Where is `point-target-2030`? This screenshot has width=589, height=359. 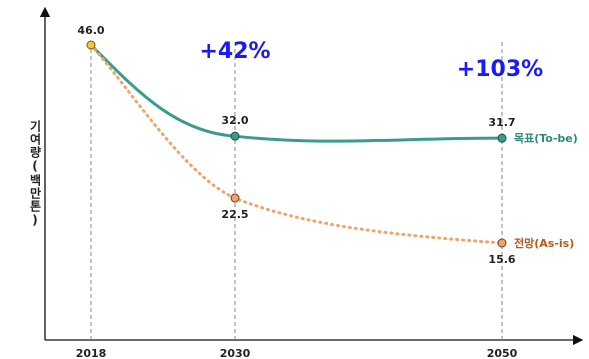
point-target-2030 is located at coordinates (235, 136).